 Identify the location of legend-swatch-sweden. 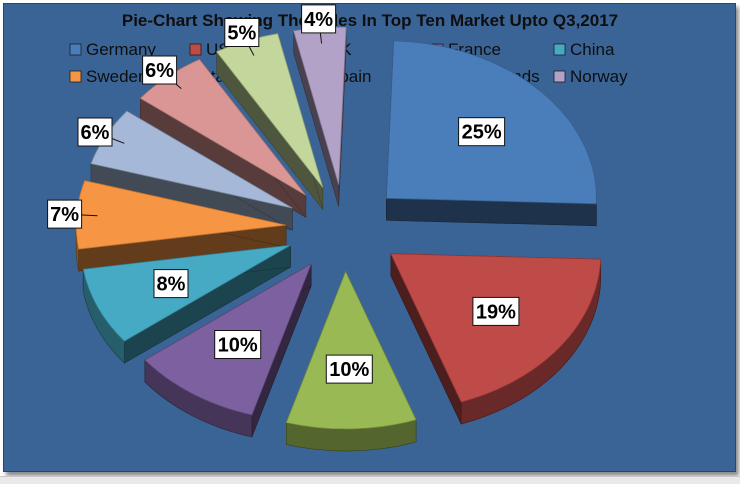
(75, 76).